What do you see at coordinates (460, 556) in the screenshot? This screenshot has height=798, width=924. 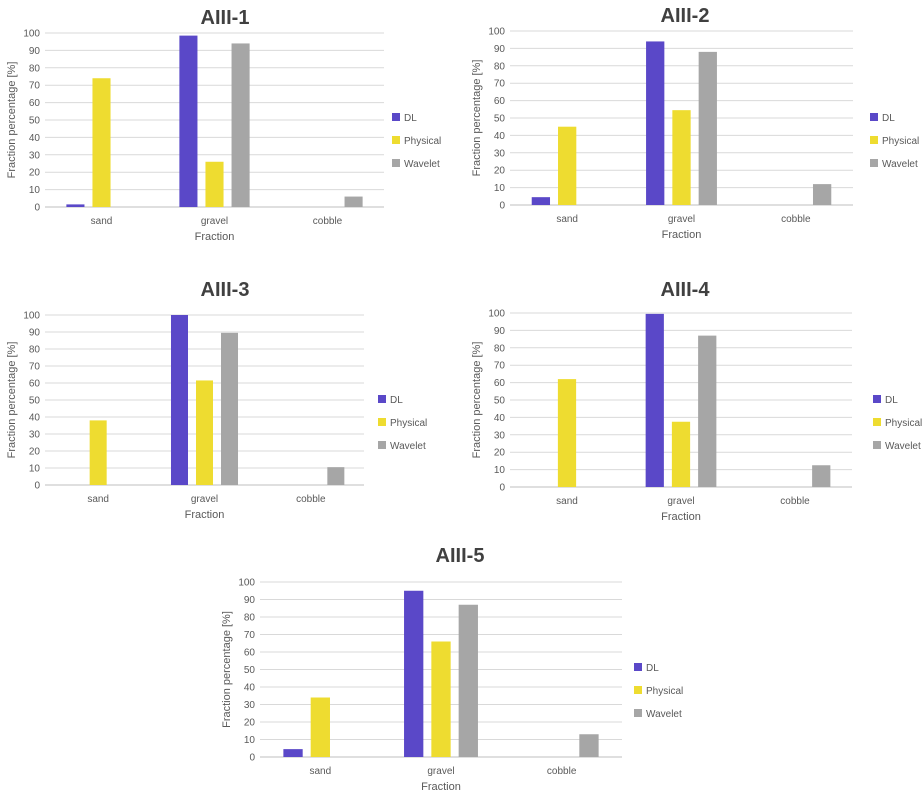 I see `chart-title: AIII-5` at bounding box center [460, 556].